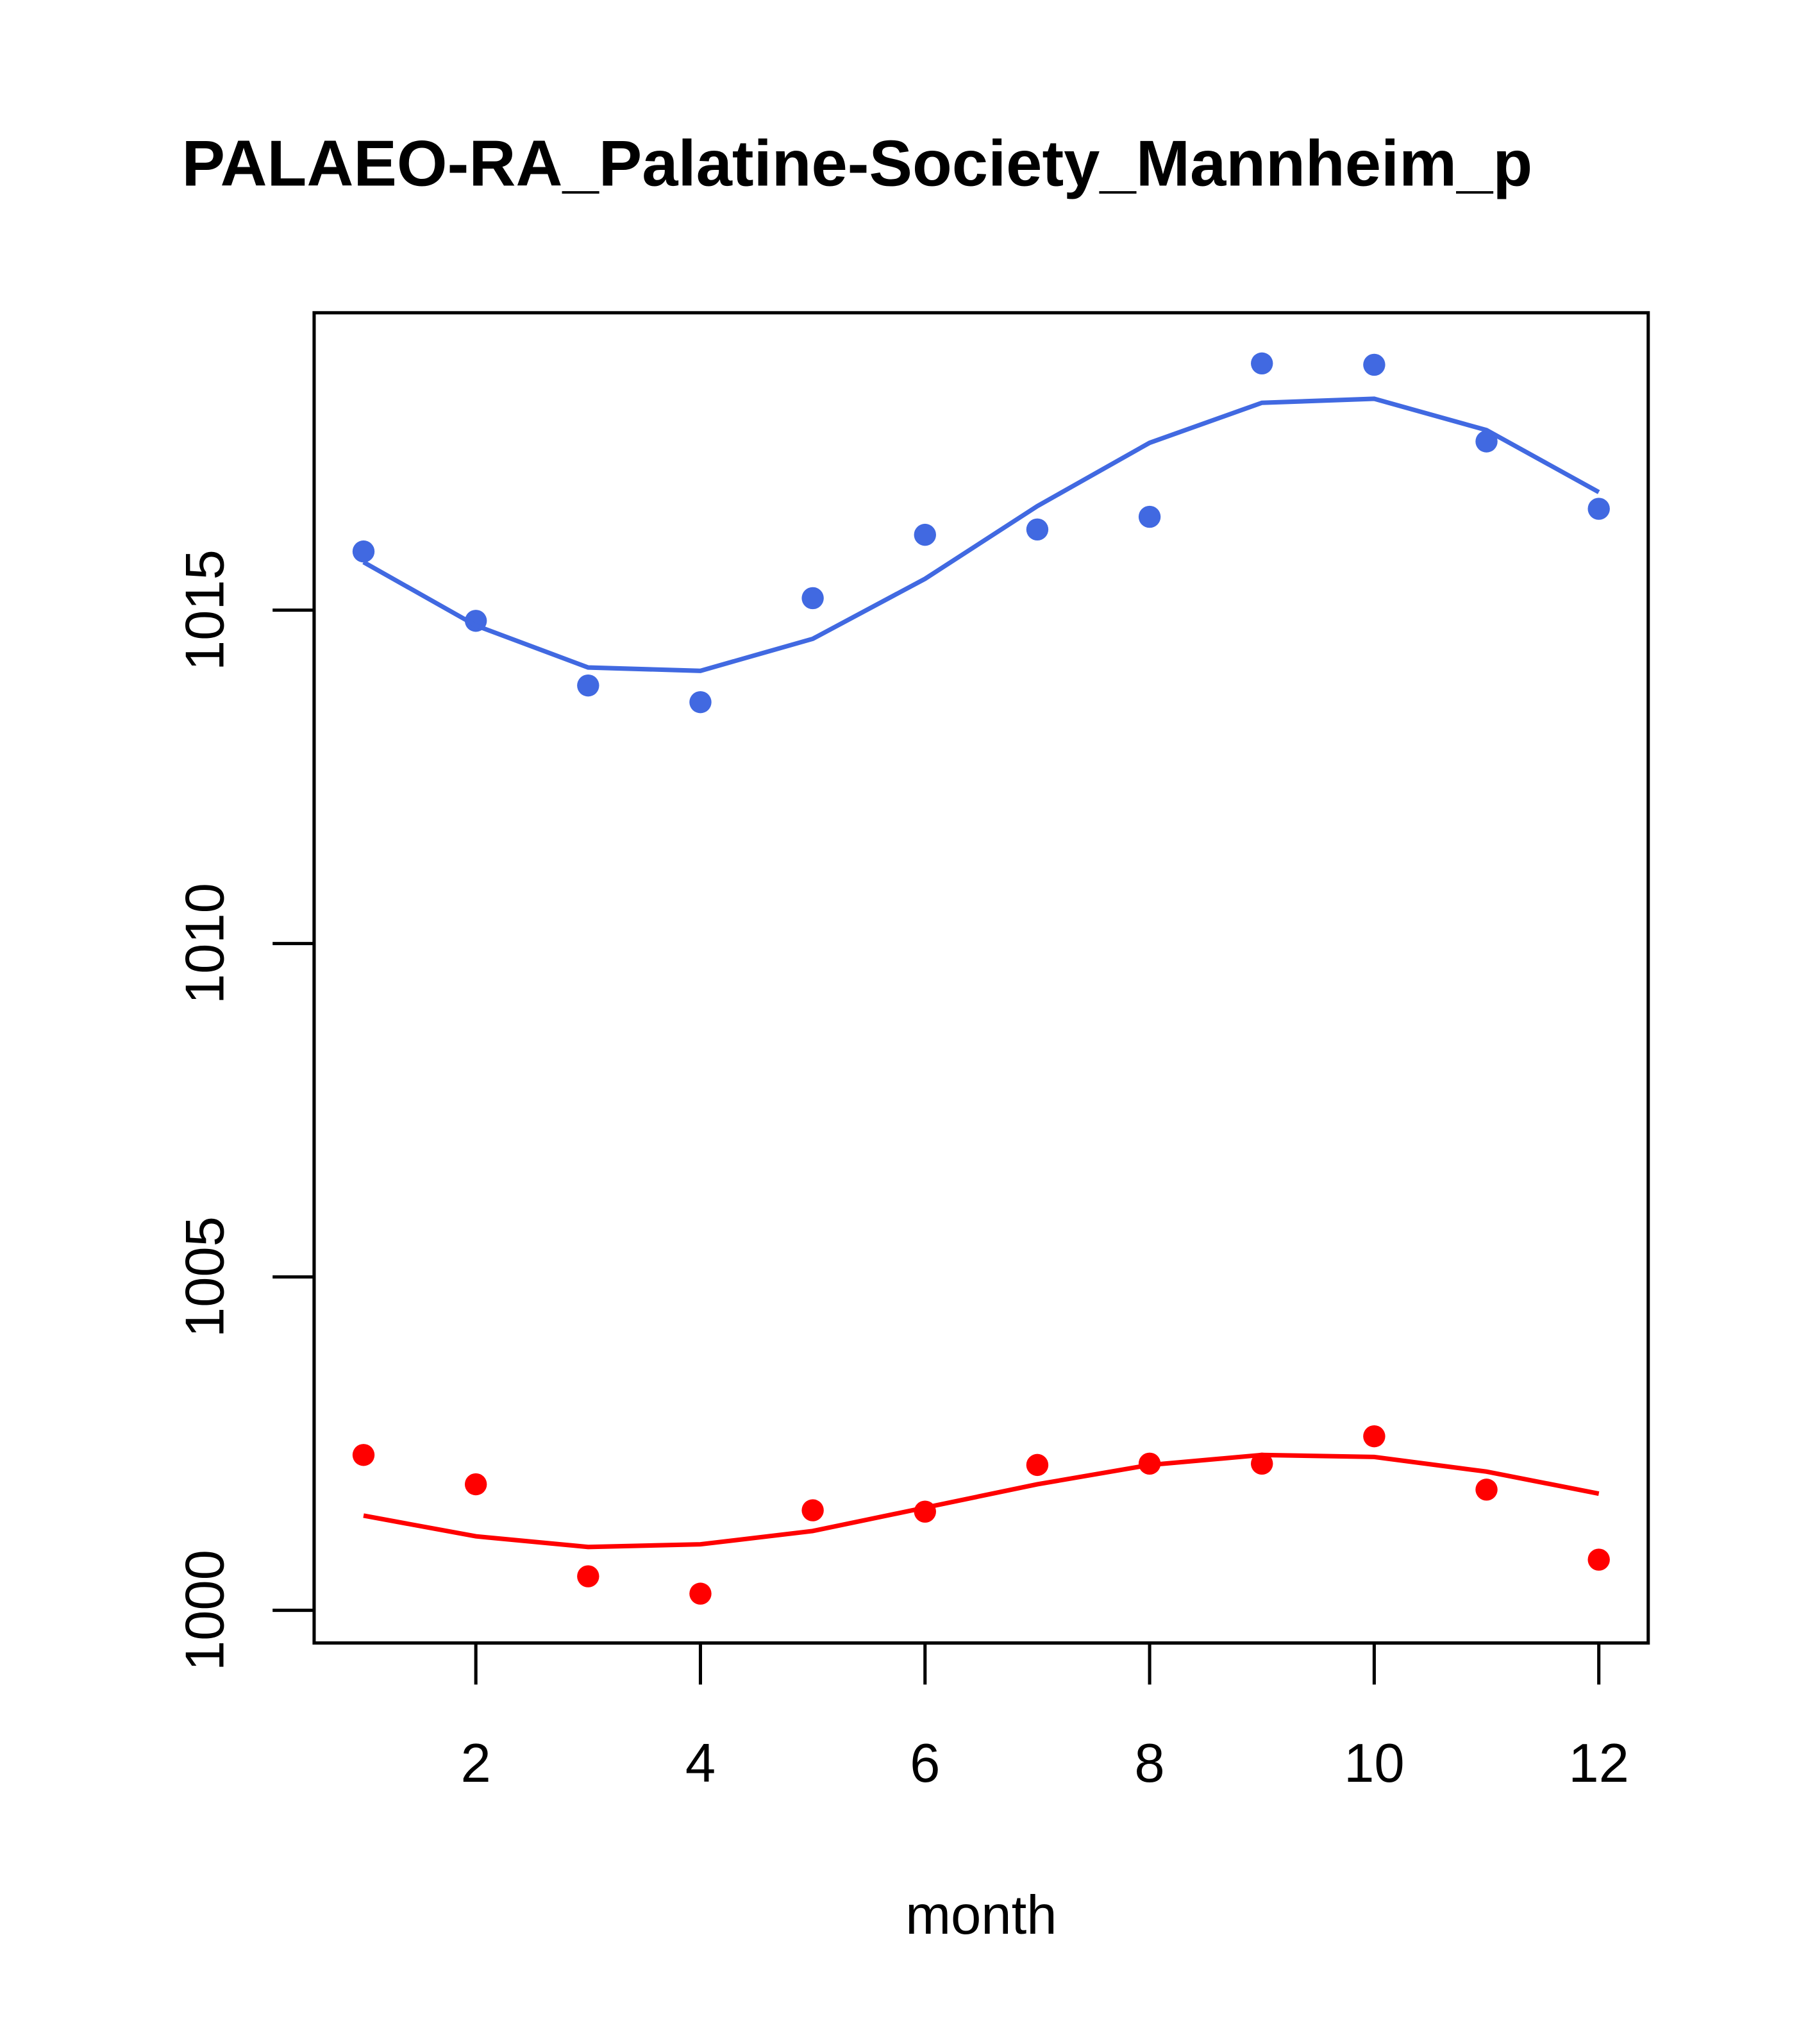 Image resolution: width=1817 pixels, height=2044 pixels. I want to click on chart-title: PALAEO-RA_Palatine-Society_Mannheim_p, so click(857, 163).